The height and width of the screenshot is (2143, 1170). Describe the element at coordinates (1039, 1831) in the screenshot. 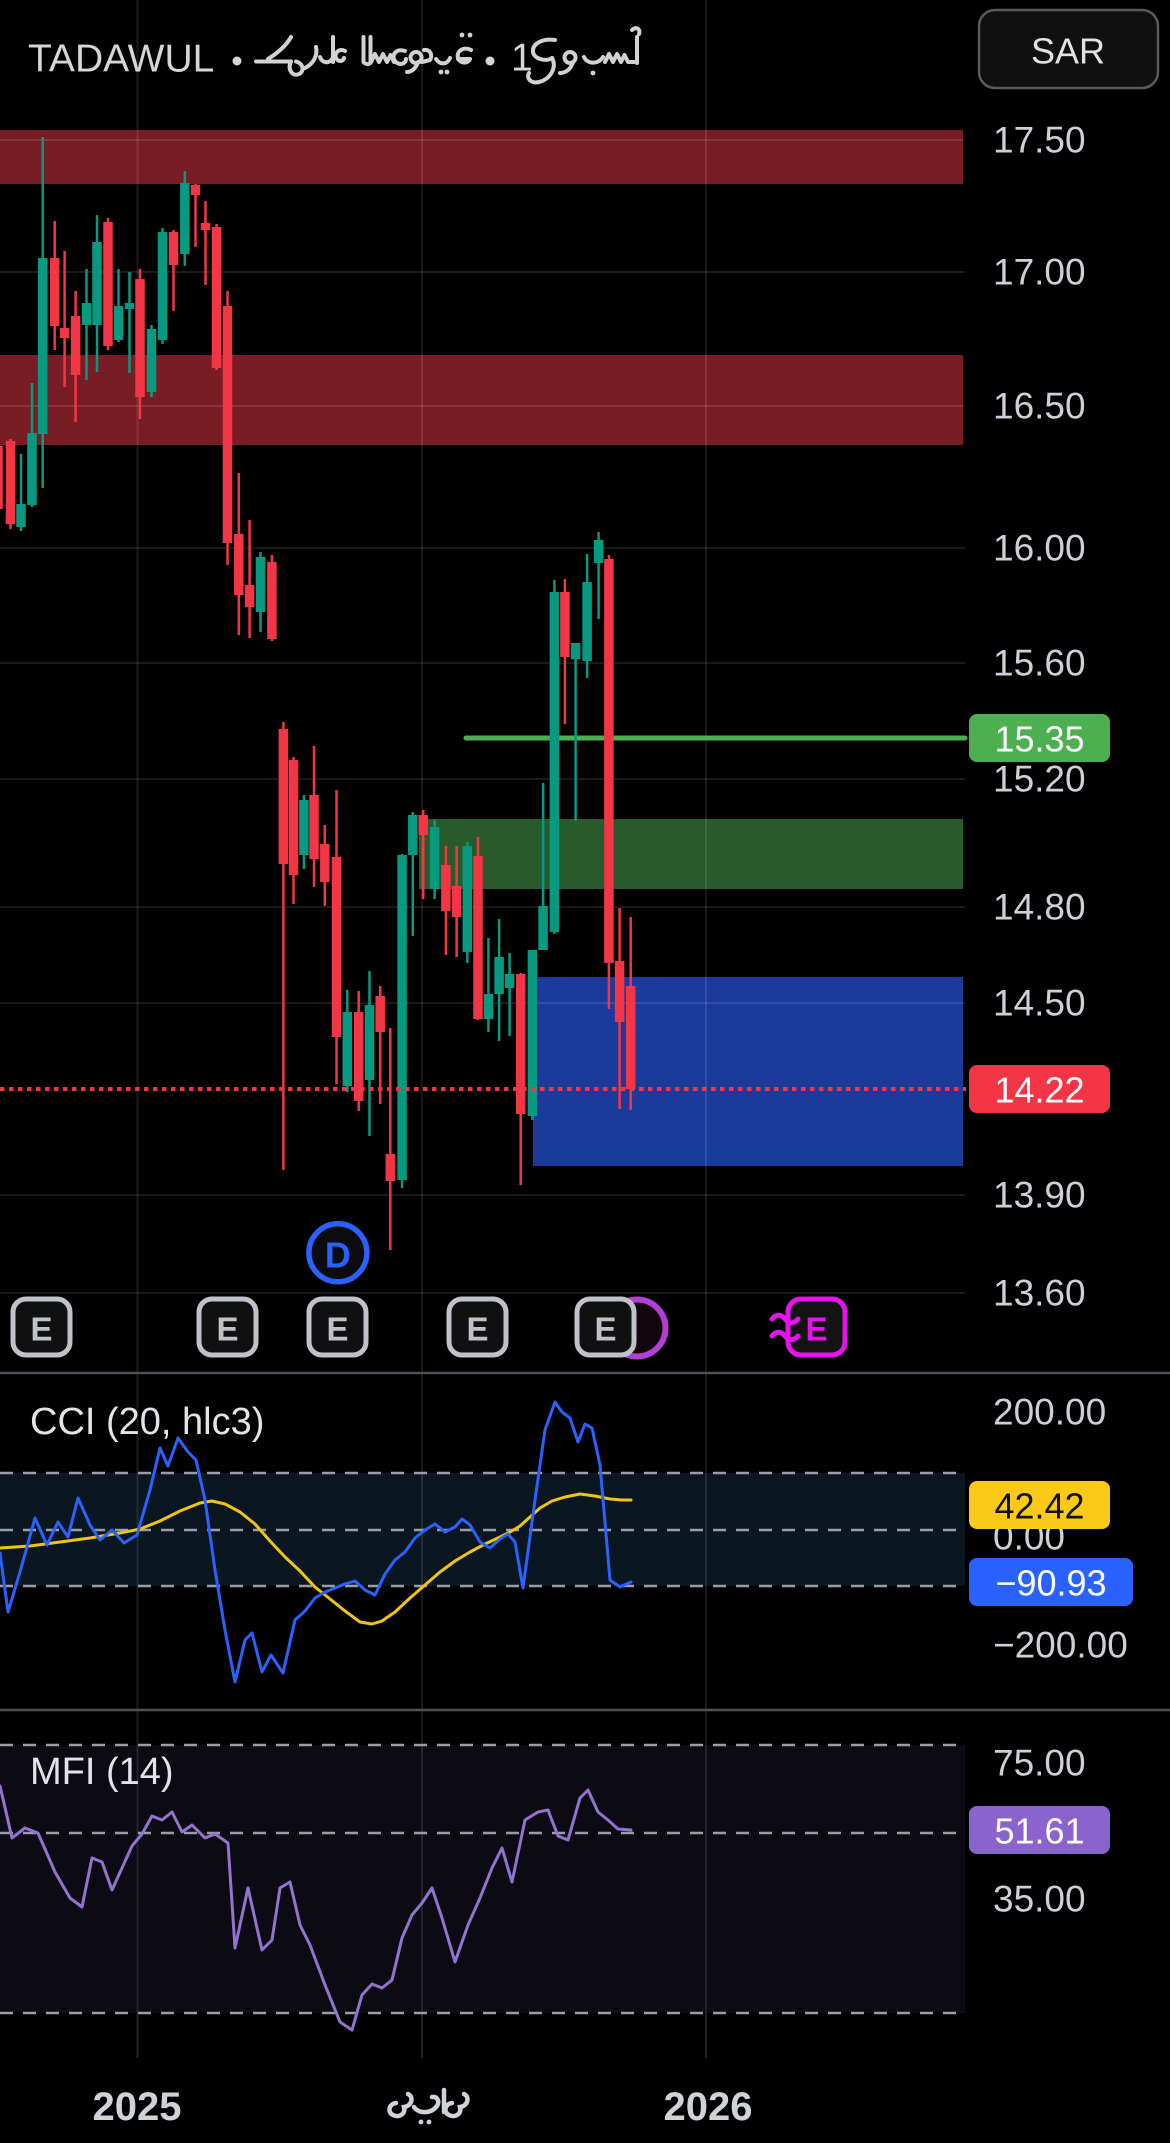

I see `svg-text: 51.61` at that location.